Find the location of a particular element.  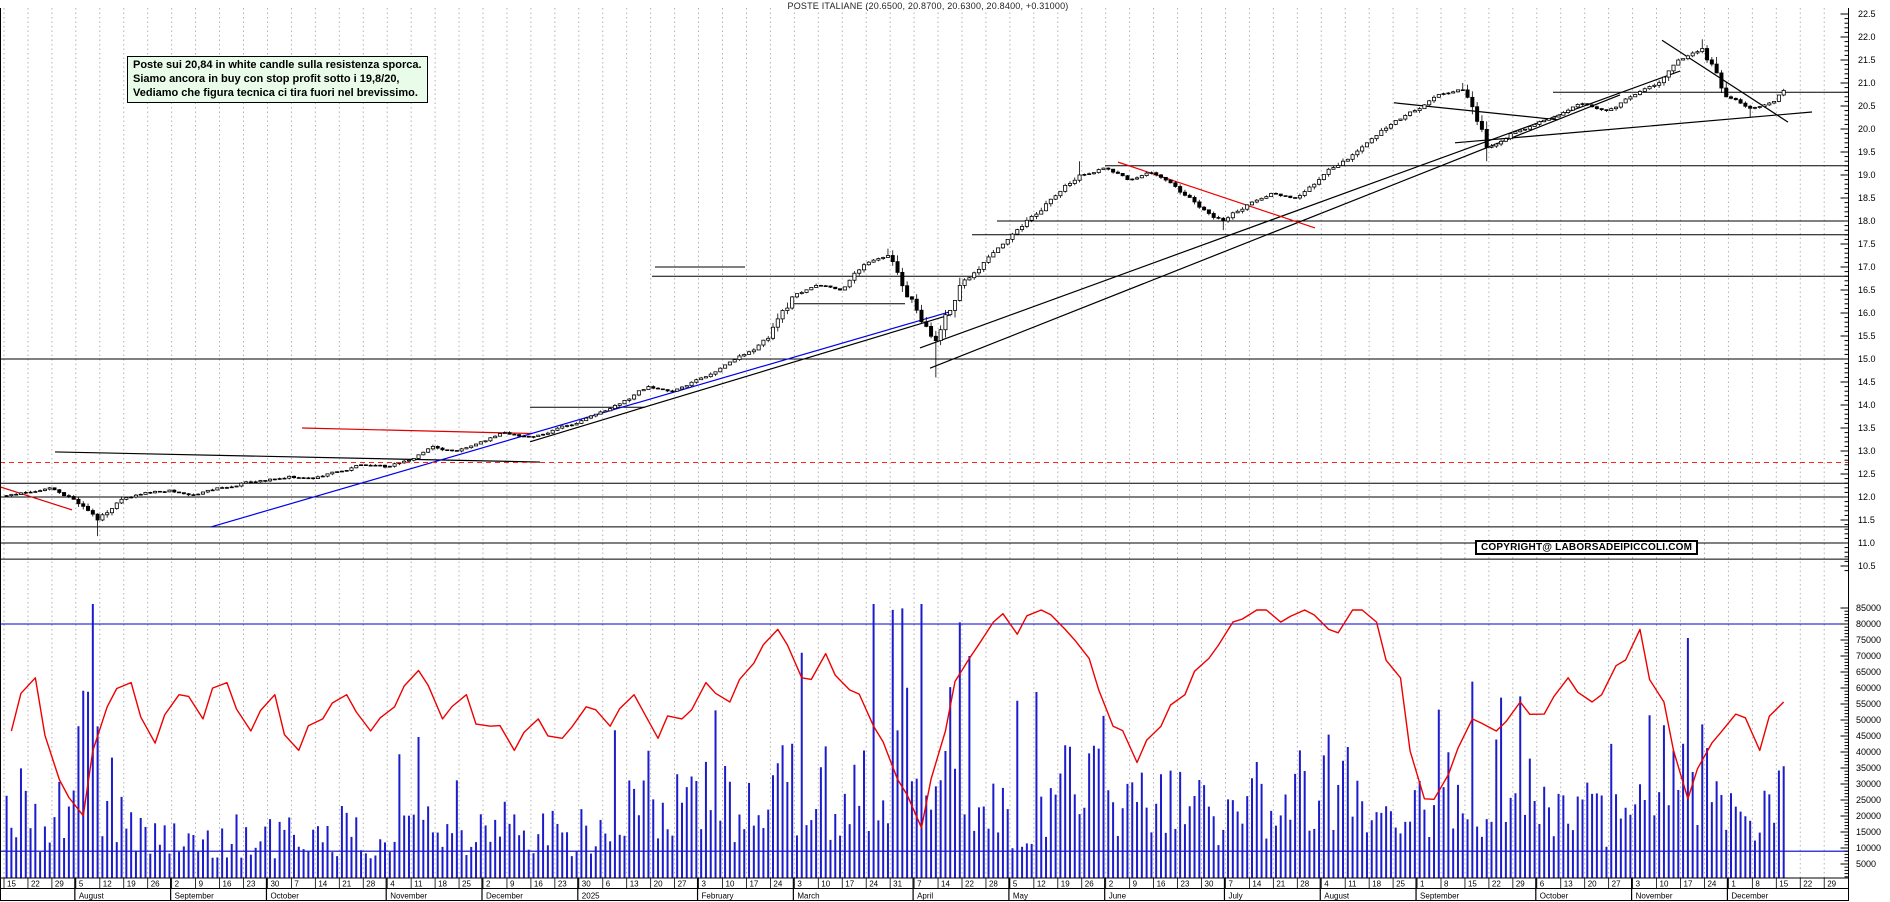

svg-text: 25000 is located at coordinates (1868, 800).